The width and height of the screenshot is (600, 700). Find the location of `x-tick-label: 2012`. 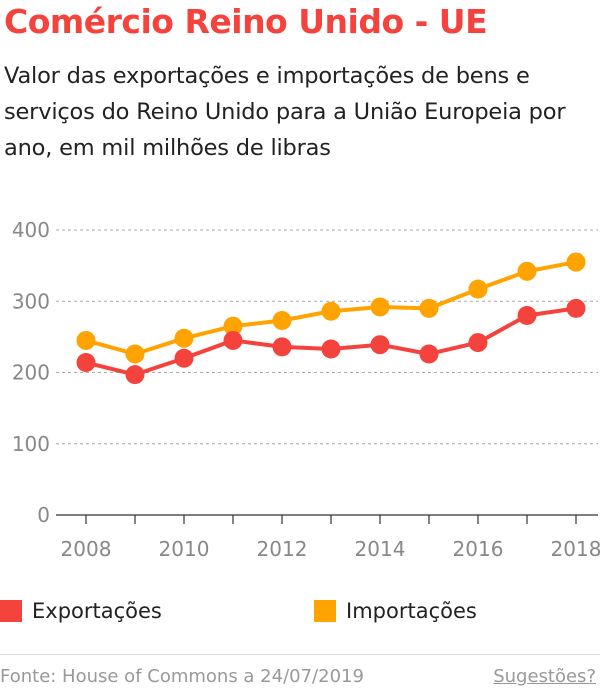

x-tick-label: 2012 is located at coordinates (282, 549).